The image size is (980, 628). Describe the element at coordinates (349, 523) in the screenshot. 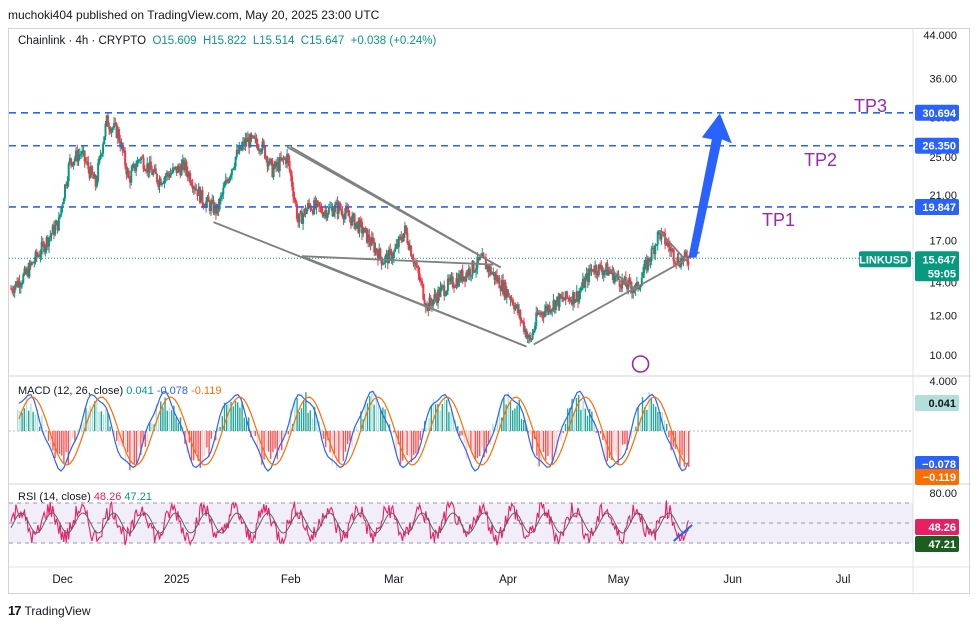

I see `rsi-line` at that location.